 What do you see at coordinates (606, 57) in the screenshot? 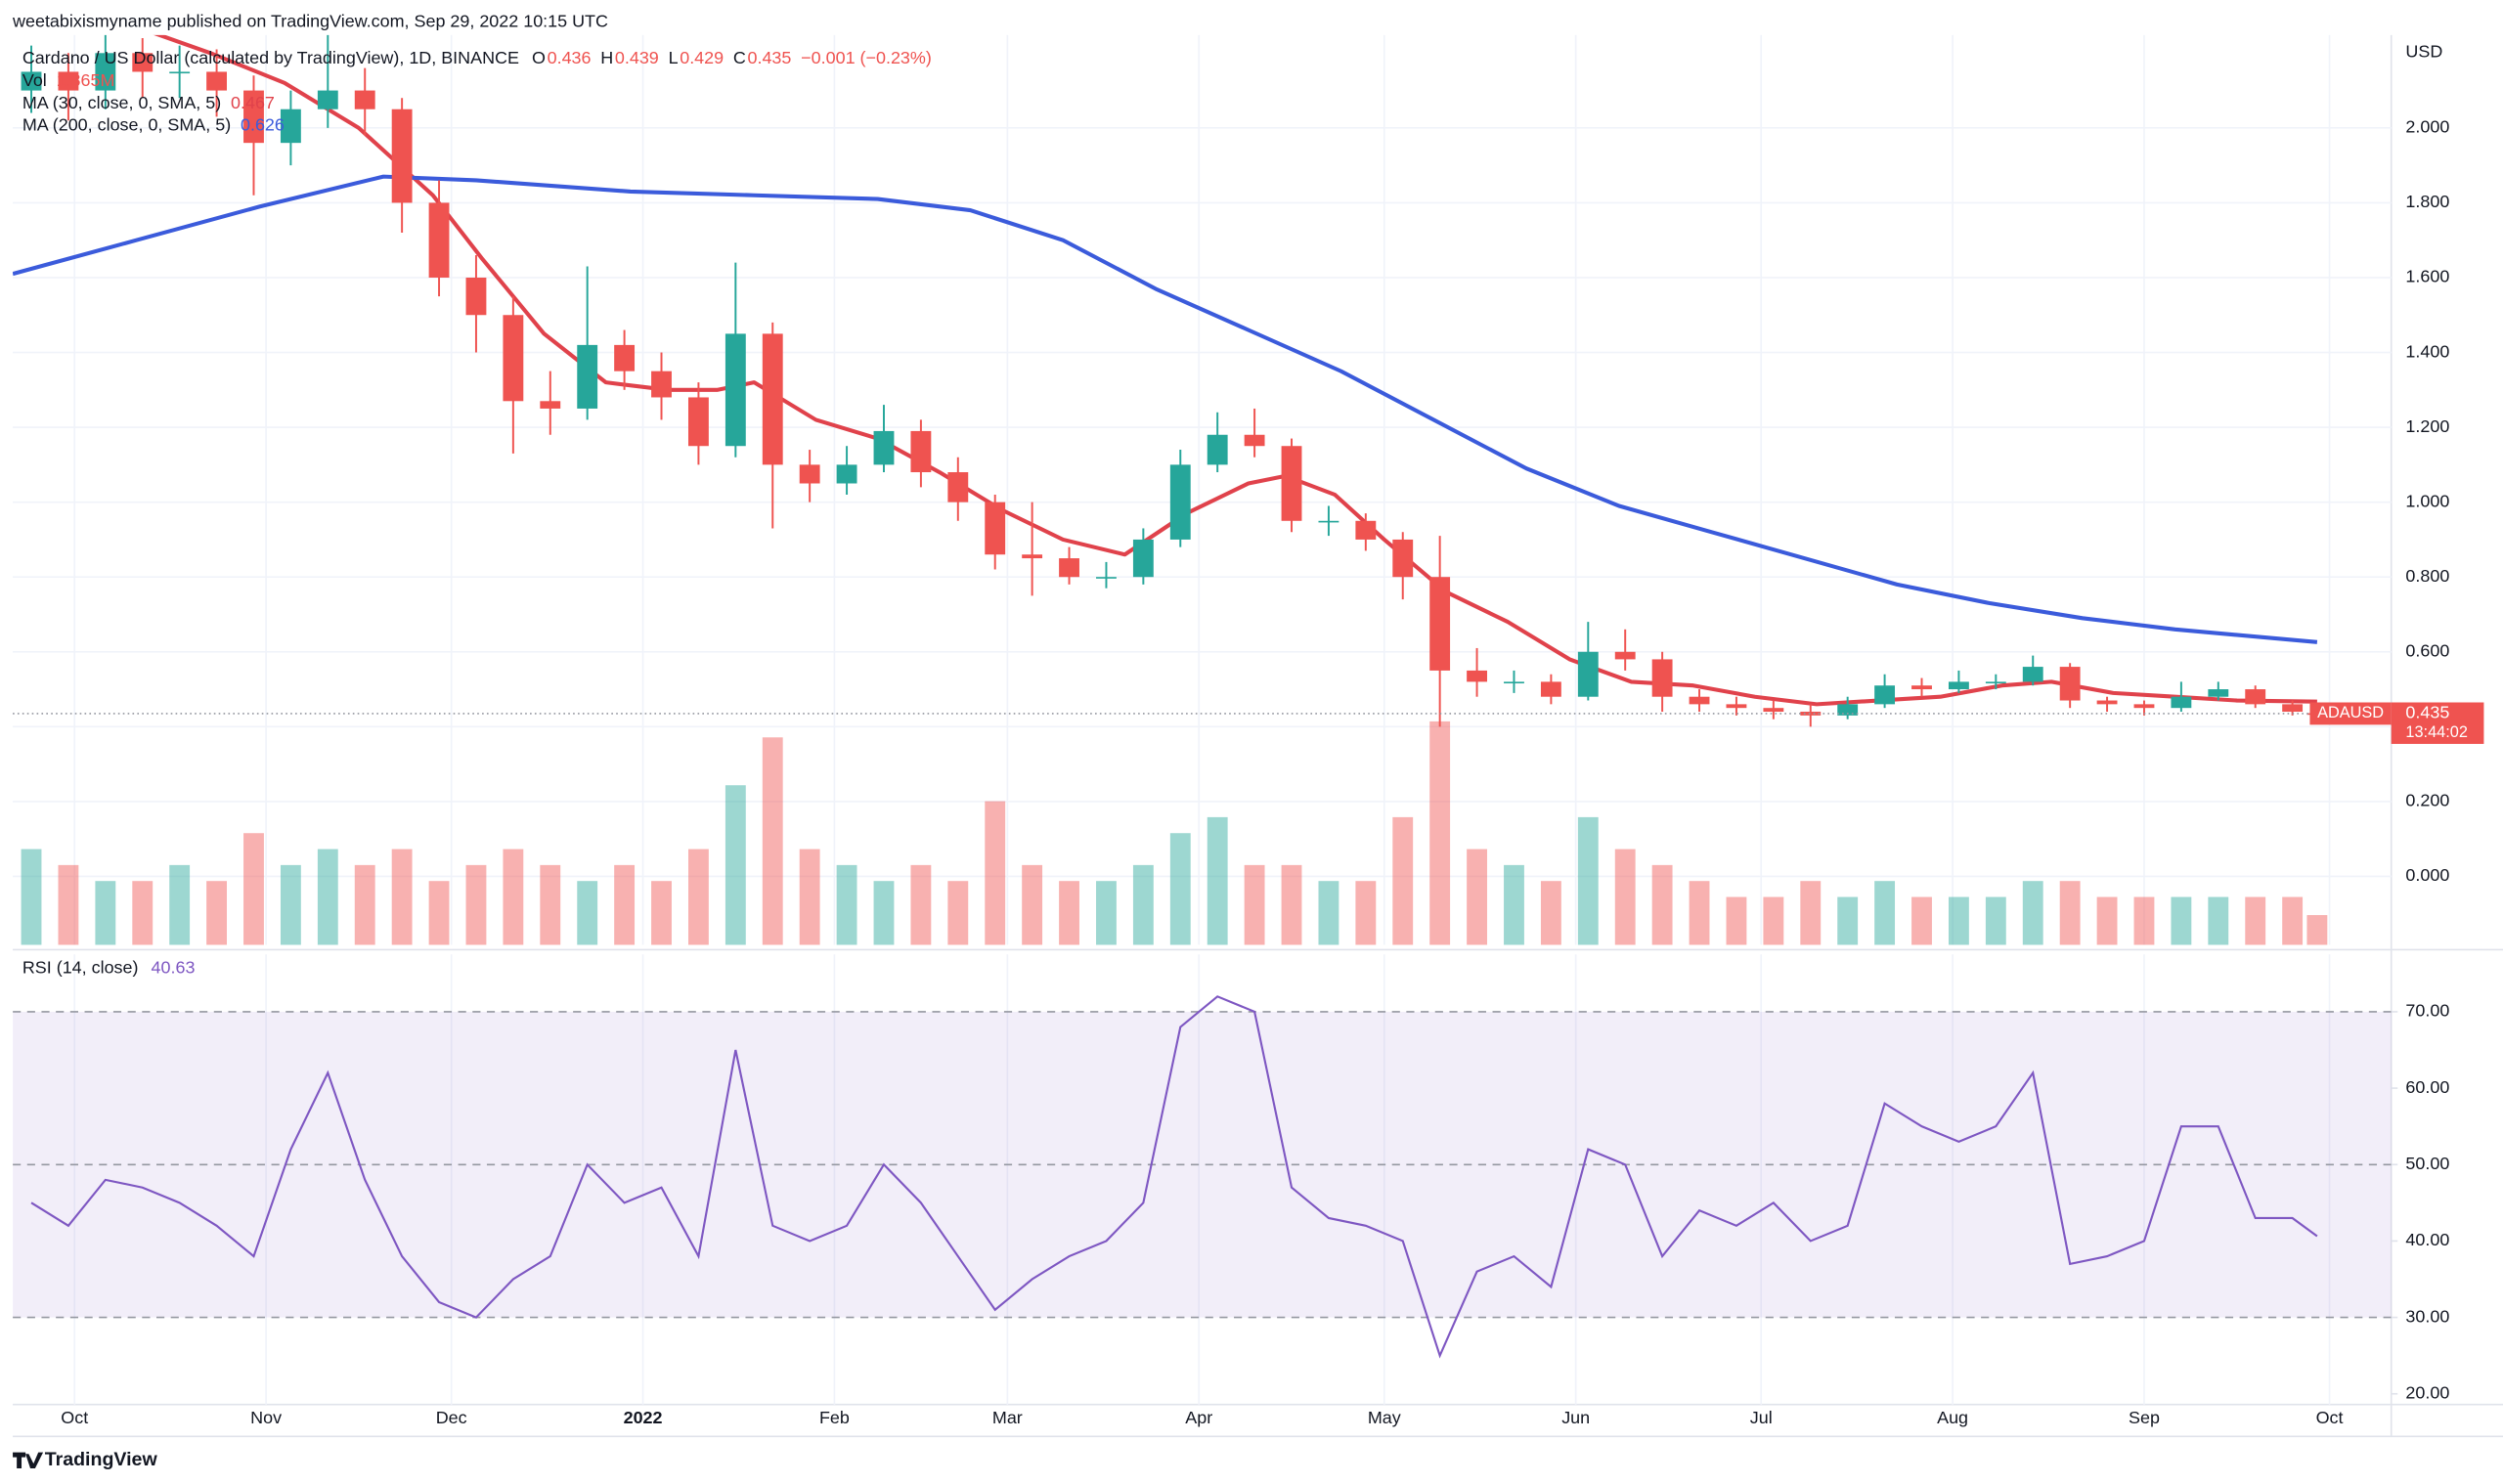
I see `legend-h: H` at bounding box center [606, 57].